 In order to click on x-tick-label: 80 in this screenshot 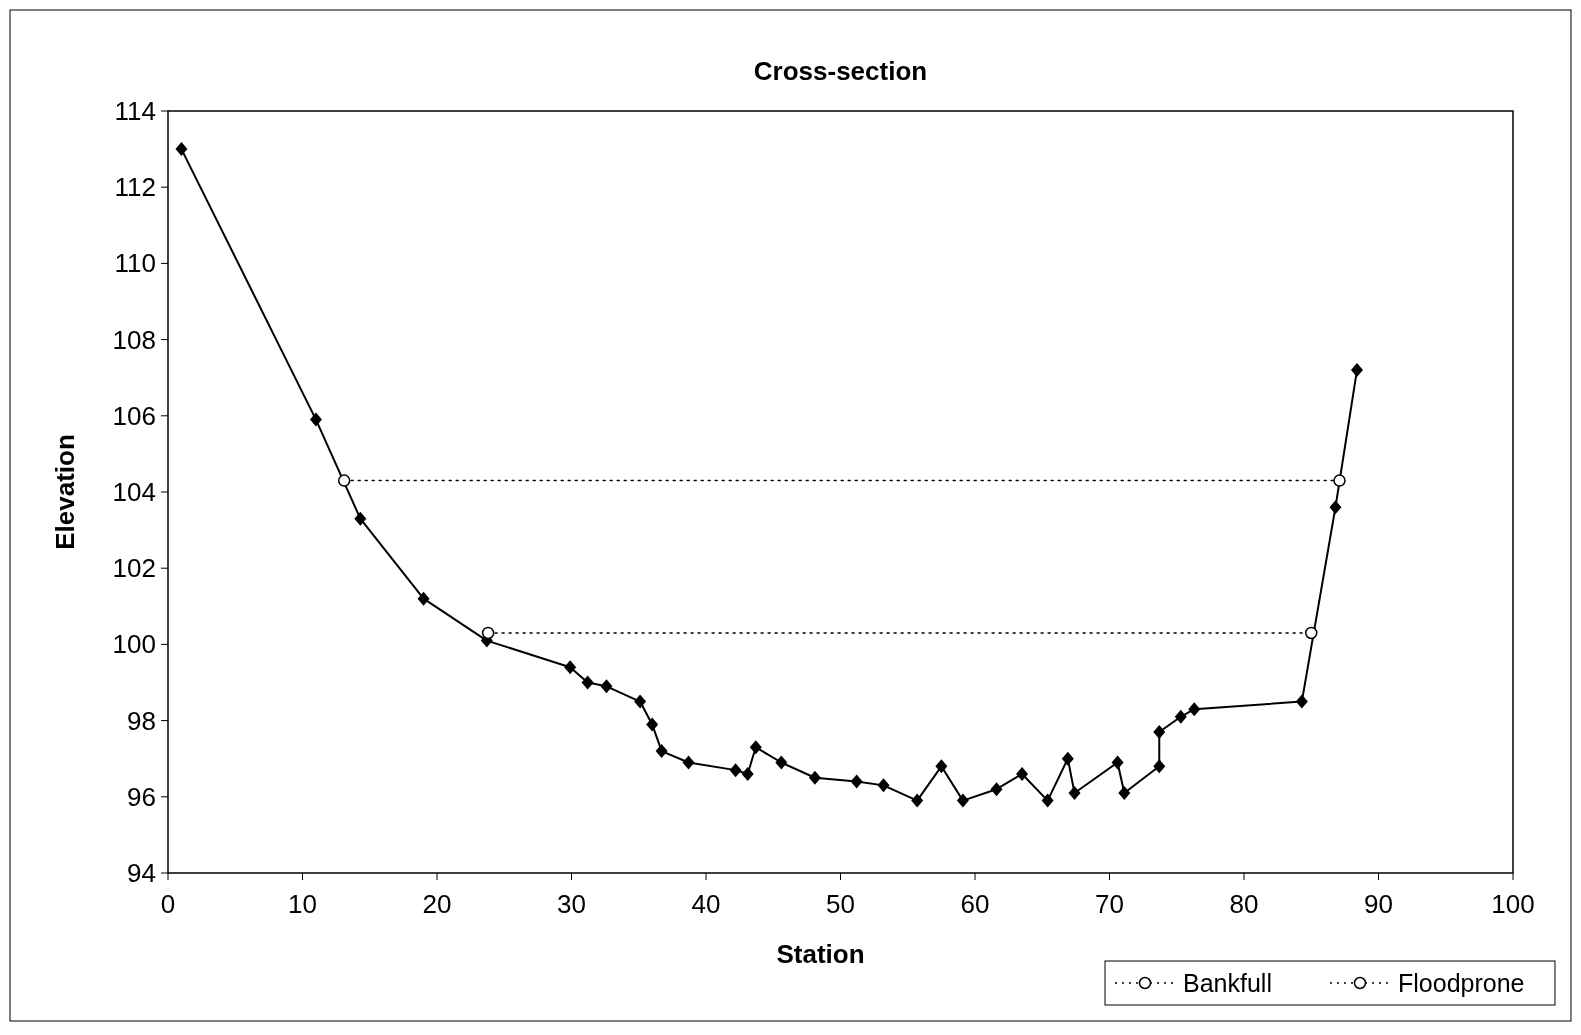, I will do `click(1244, 904)`.